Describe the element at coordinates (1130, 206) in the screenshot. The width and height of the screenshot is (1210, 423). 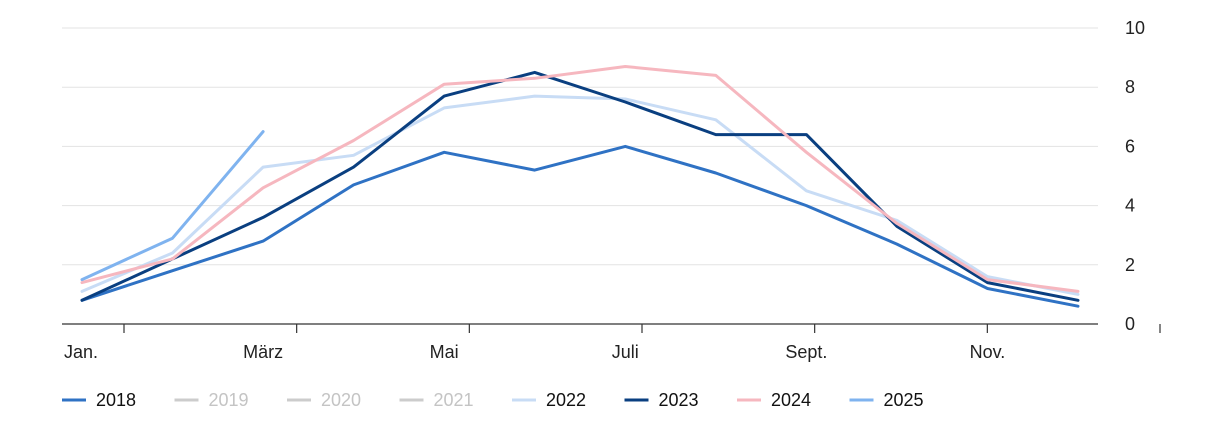
I see `y-tick-label: 4` at that location.